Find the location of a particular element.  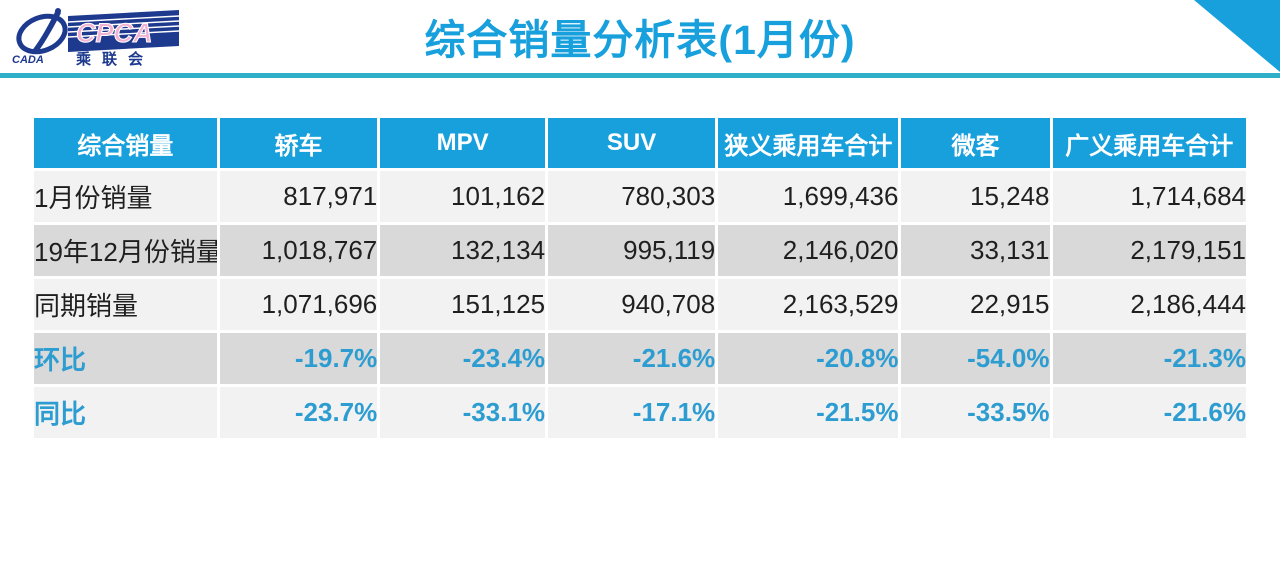

header-divider-line is located at coordinates (640, 75).